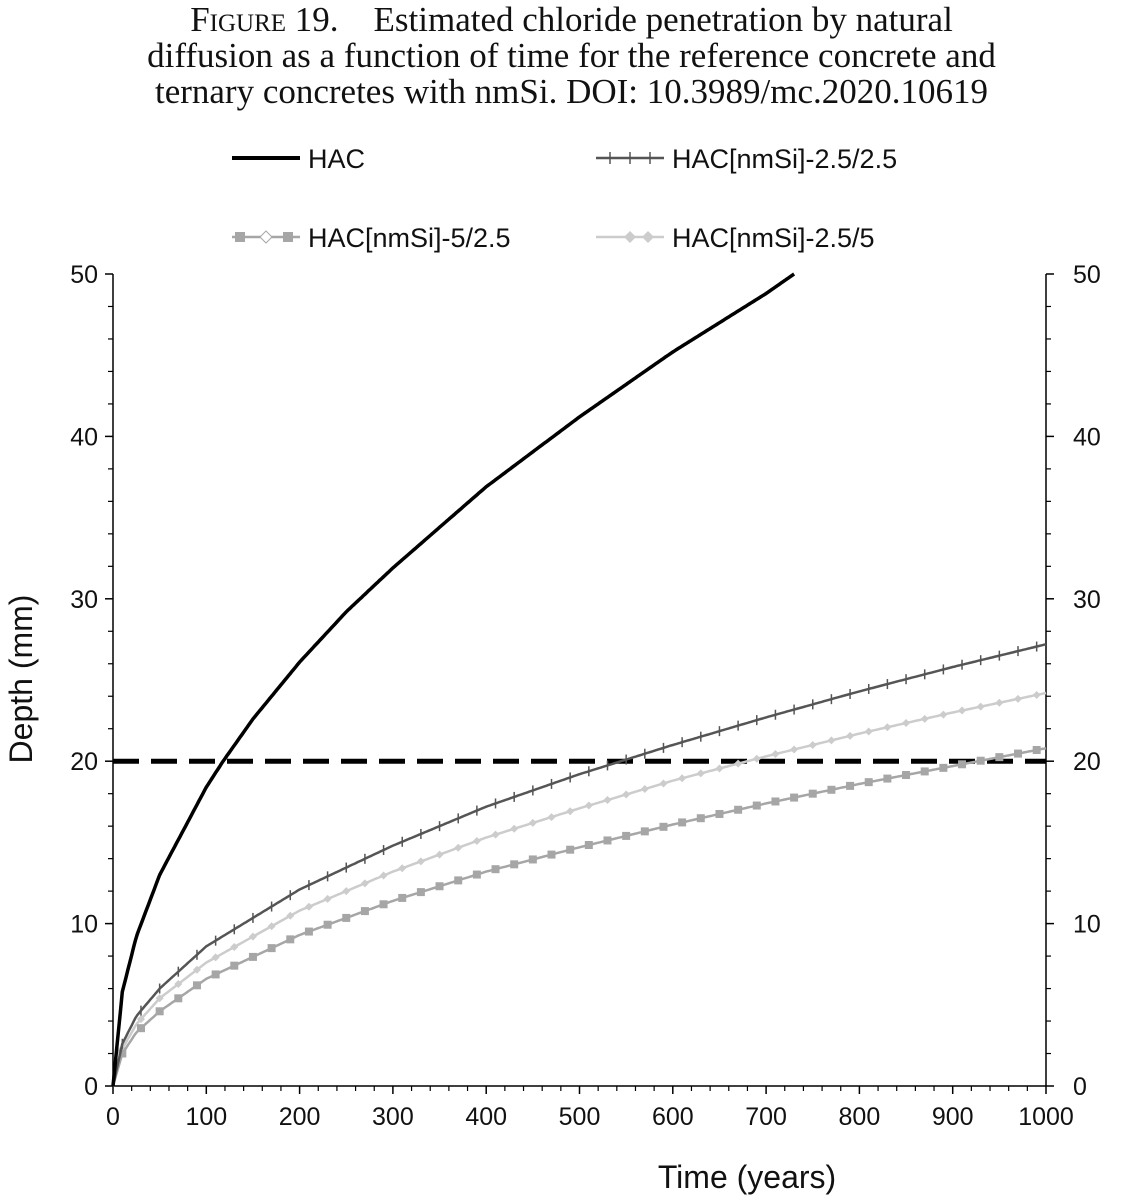 The width and height of the screenshot is (1143, 1198). Describe the element at coordinates (1087, 762) in the screenshot. I see `y2-tick-label: 20` at that location.